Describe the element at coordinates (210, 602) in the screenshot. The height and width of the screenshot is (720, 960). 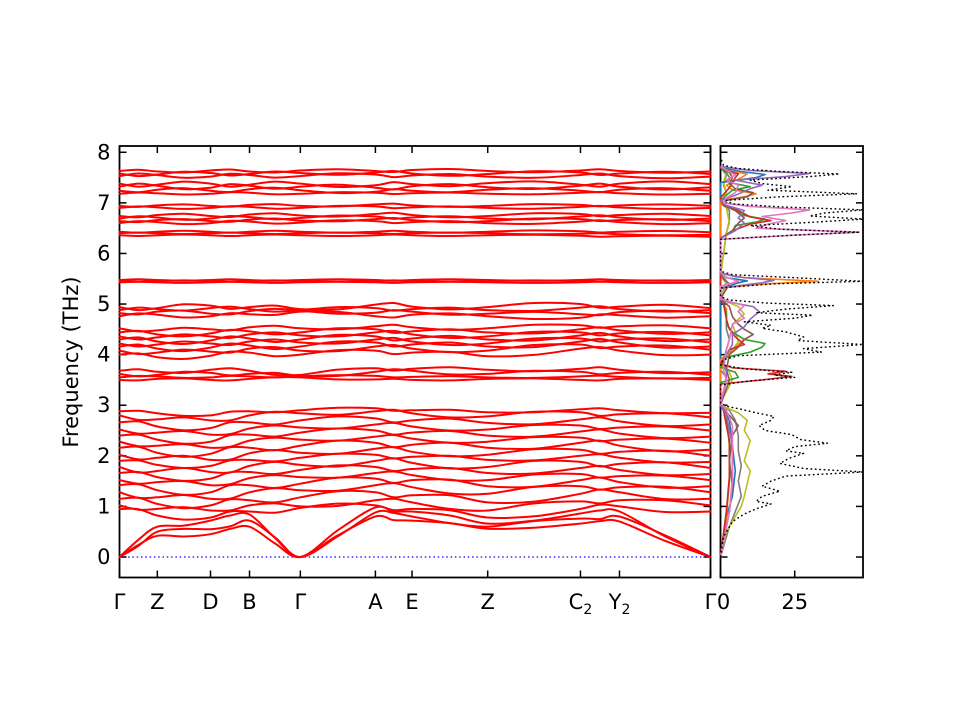
I see `x-tick-label: D` at that location.